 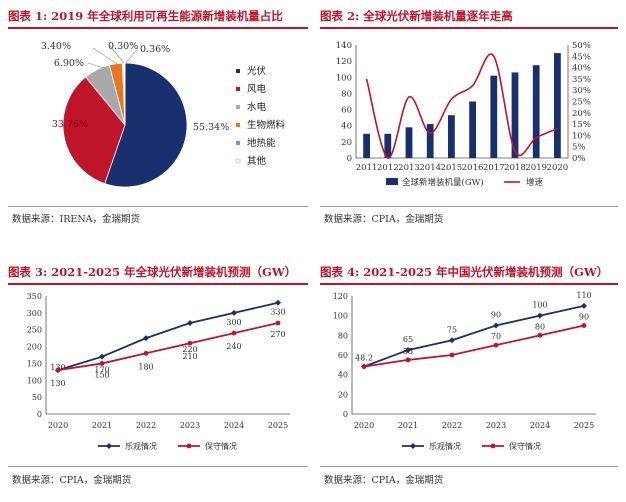 I want to click on x-tick-label: 2013, so click(x=409, y=168).